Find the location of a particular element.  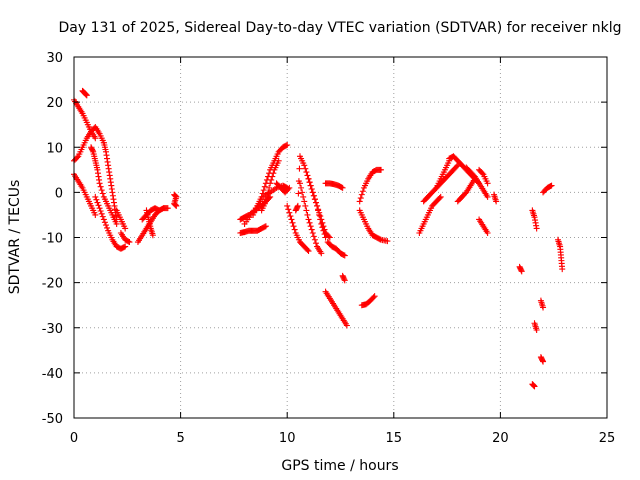

y-tick-label: -10 is located at coordinates (52, 239).